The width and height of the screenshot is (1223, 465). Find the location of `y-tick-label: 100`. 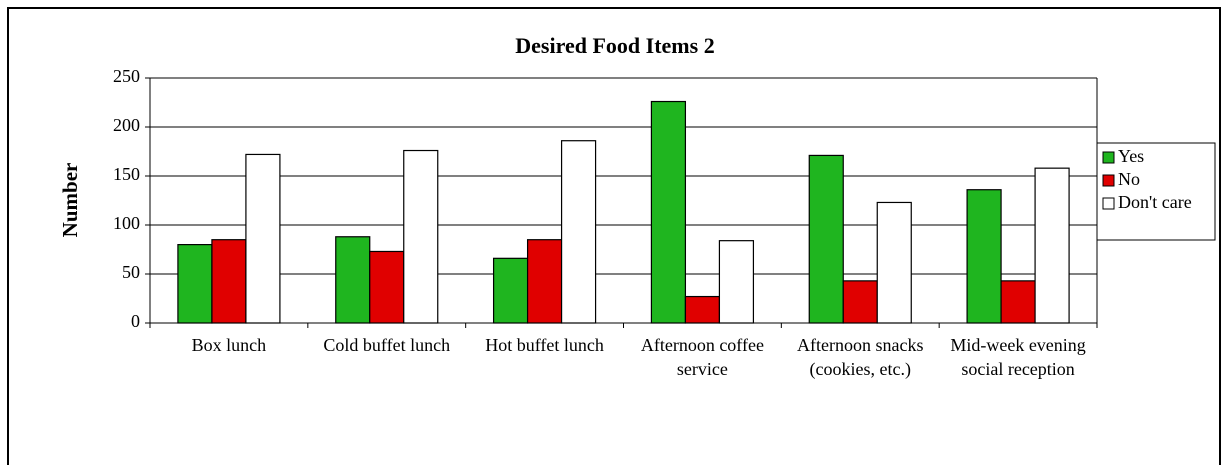

y-tick-label: 100 is located at coordinates (126, 223).